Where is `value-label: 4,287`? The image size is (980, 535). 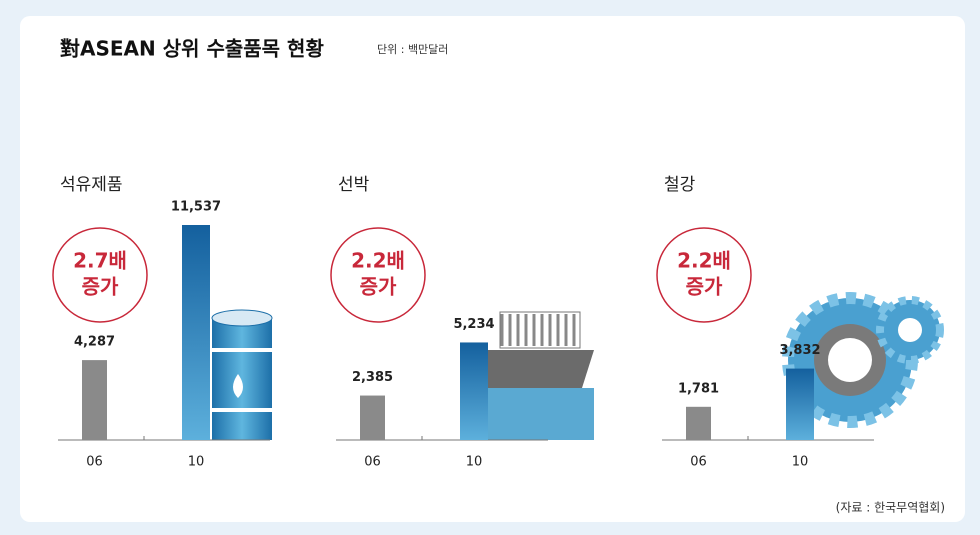 value-label: 4,287 is located at coordinates (94, 342).